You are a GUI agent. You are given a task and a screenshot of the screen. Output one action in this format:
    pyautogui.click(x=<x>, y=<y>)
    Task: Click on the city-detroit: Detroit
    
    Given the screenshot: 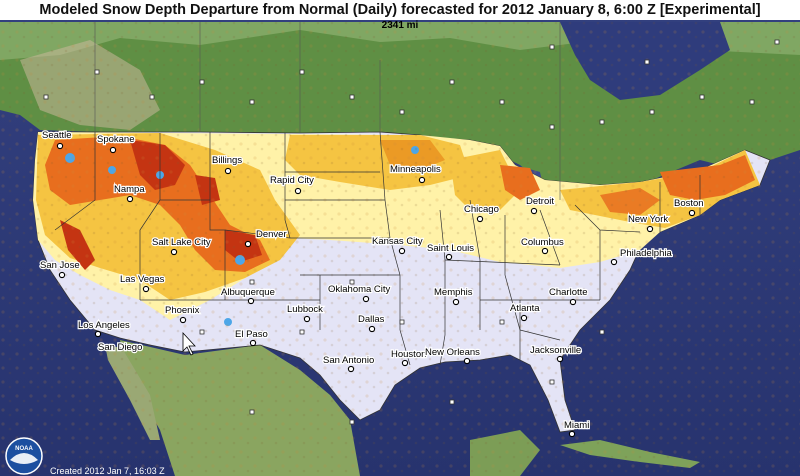 What is the action you would take?
    pyautogui.click(x=540, y=205)
    